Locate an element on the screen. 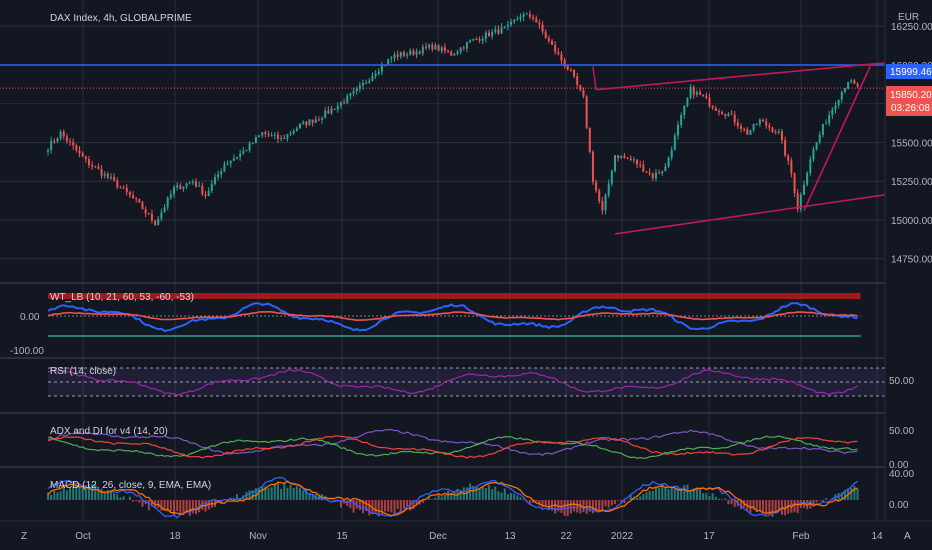 This screenshot has width=932, height=550. adx-line is located at coordinates (452, 442).